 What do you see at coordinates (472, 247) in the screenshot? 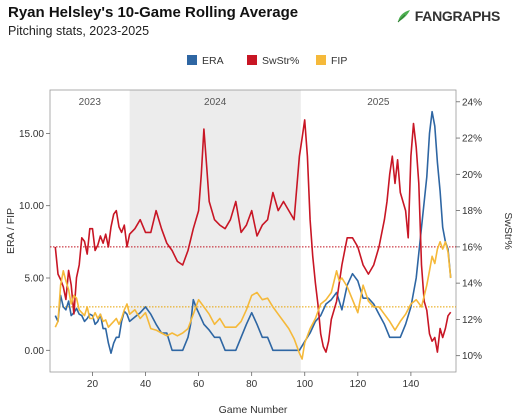
I see `y-right-tick-label: 16%` at bounding box center [472, 247].